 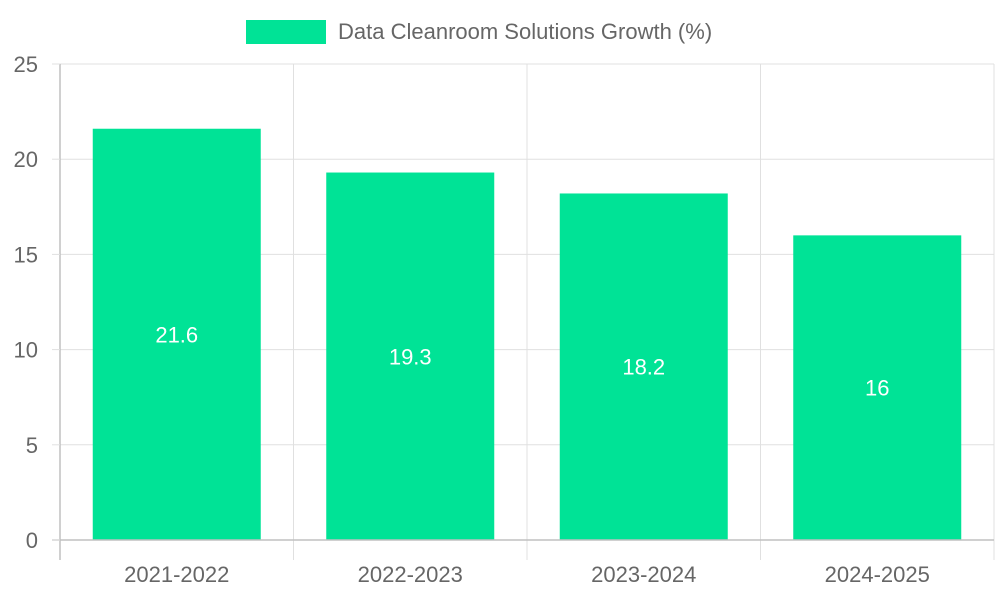 I want to click on legend-label: Data Cleanroom Solutions Growth (%), so click(x=525, y=31).